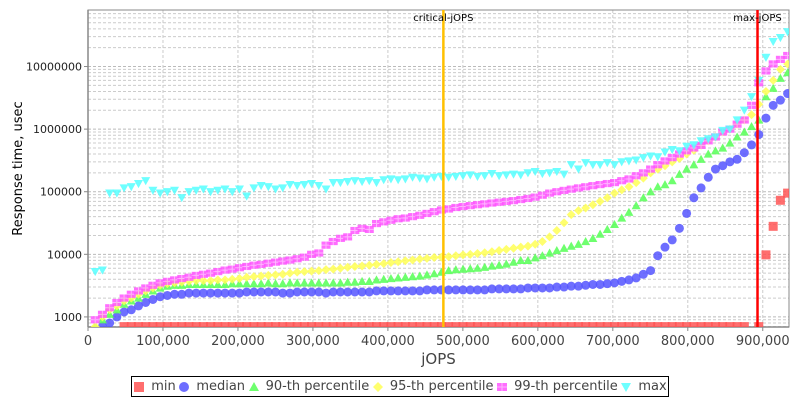  I want to click on legend-item: 99-th percentile, so click(557, 386).